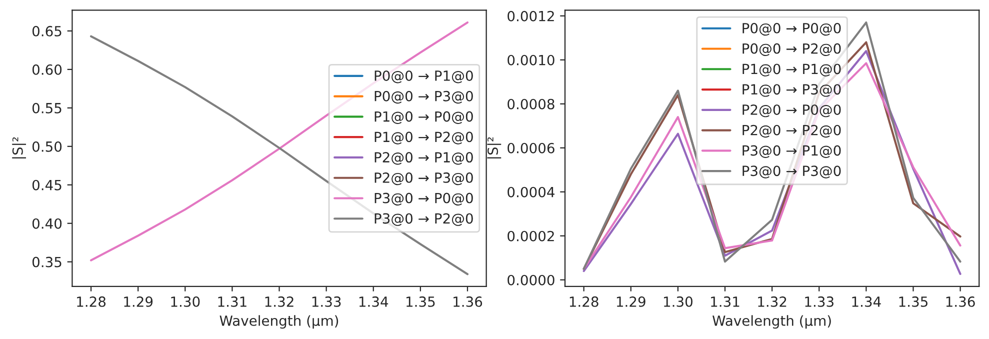 The image size is (989, 339). I want to click on y-tick-label: 0.60, so click(47, 69).